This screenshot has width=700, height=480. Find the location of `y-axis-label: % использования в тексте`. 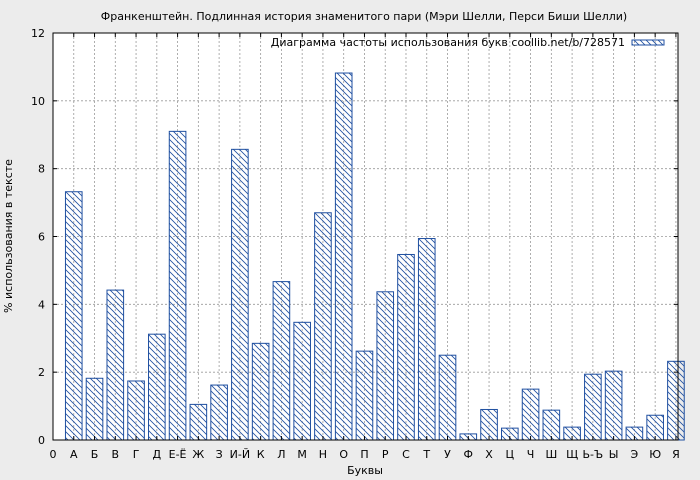

y-axis-label: % использования в тексте is located at coordinates (8, 236).